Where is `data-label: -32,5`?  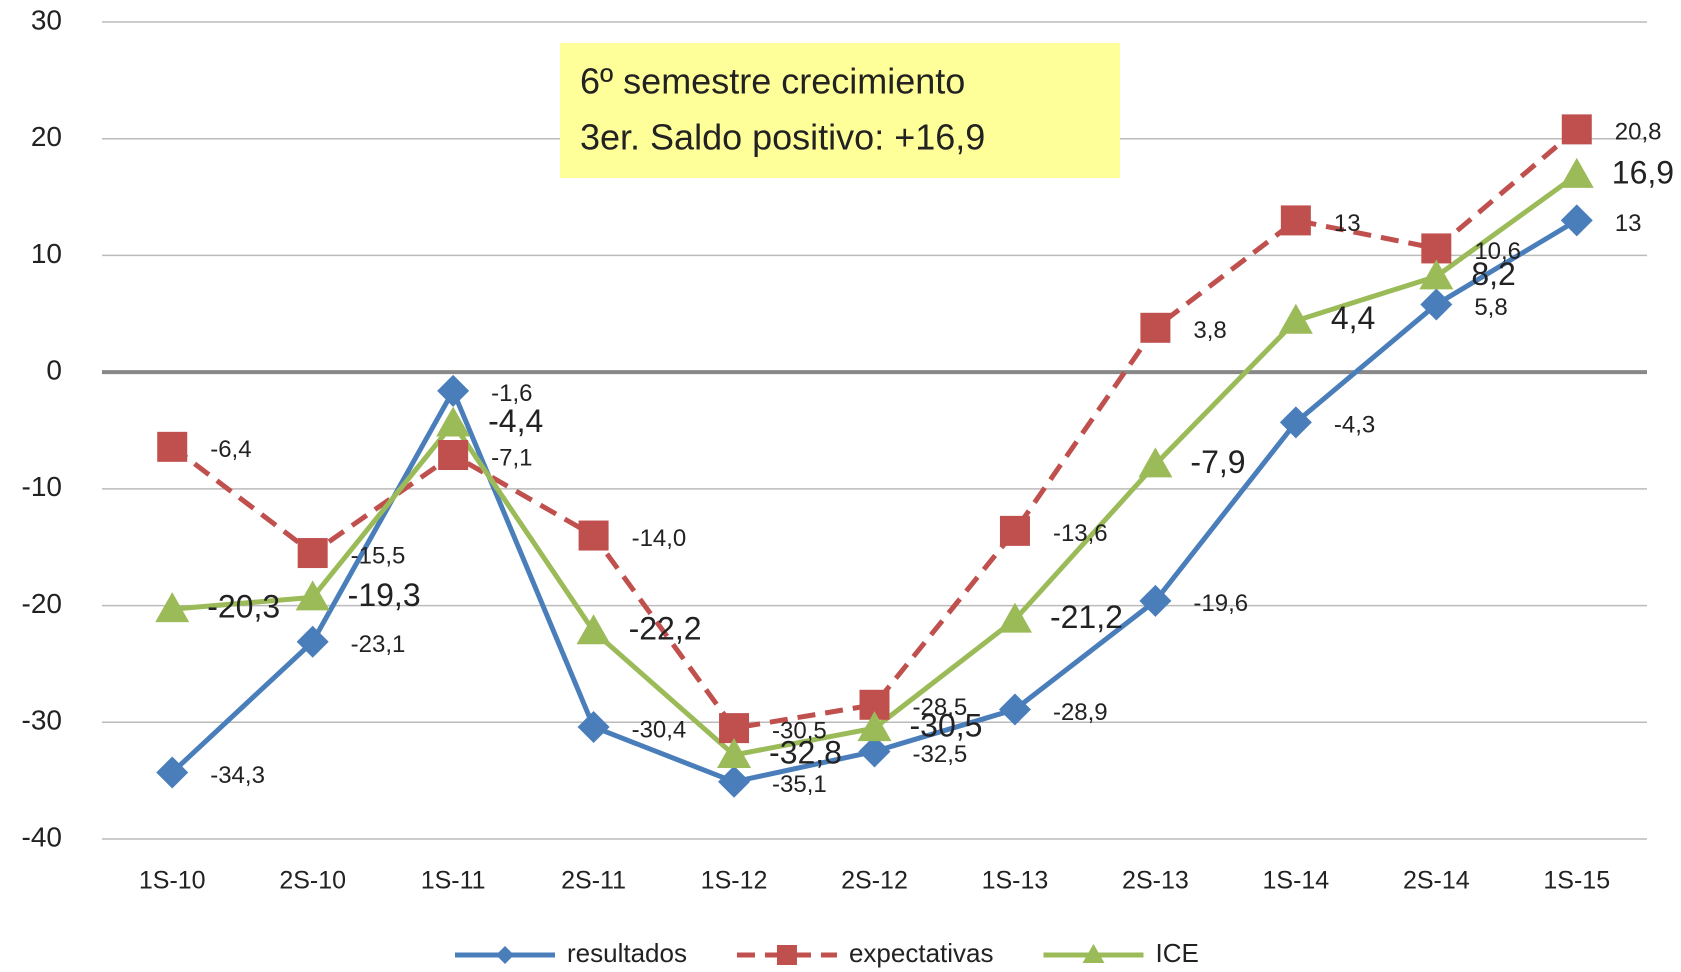
data-label: -32,5 is located at coordinates (940, 754).